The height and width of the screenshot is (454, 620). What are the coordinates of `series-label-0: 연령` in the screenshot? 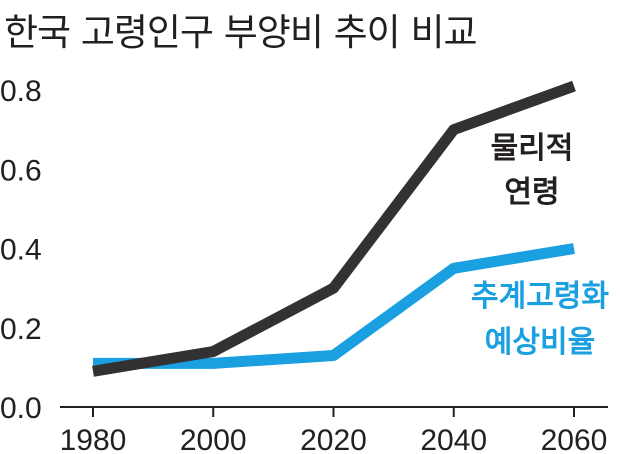 It's located at (531, 192).